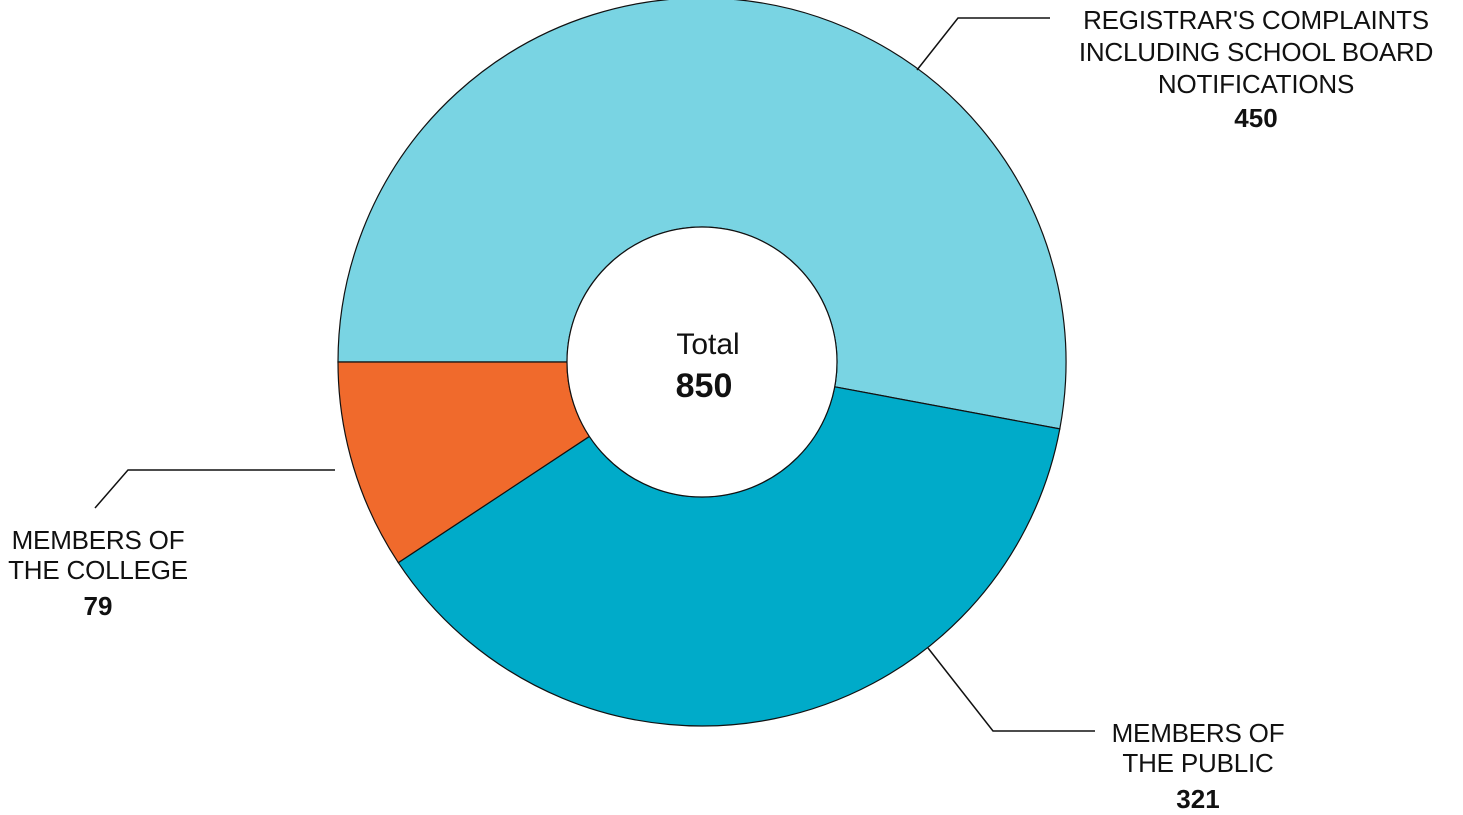 This screenshot has height=815, width=1463. I want to click on slice-label-0-line-1: INCLUDING SCHOOL BOARD, so click(1256, 52).